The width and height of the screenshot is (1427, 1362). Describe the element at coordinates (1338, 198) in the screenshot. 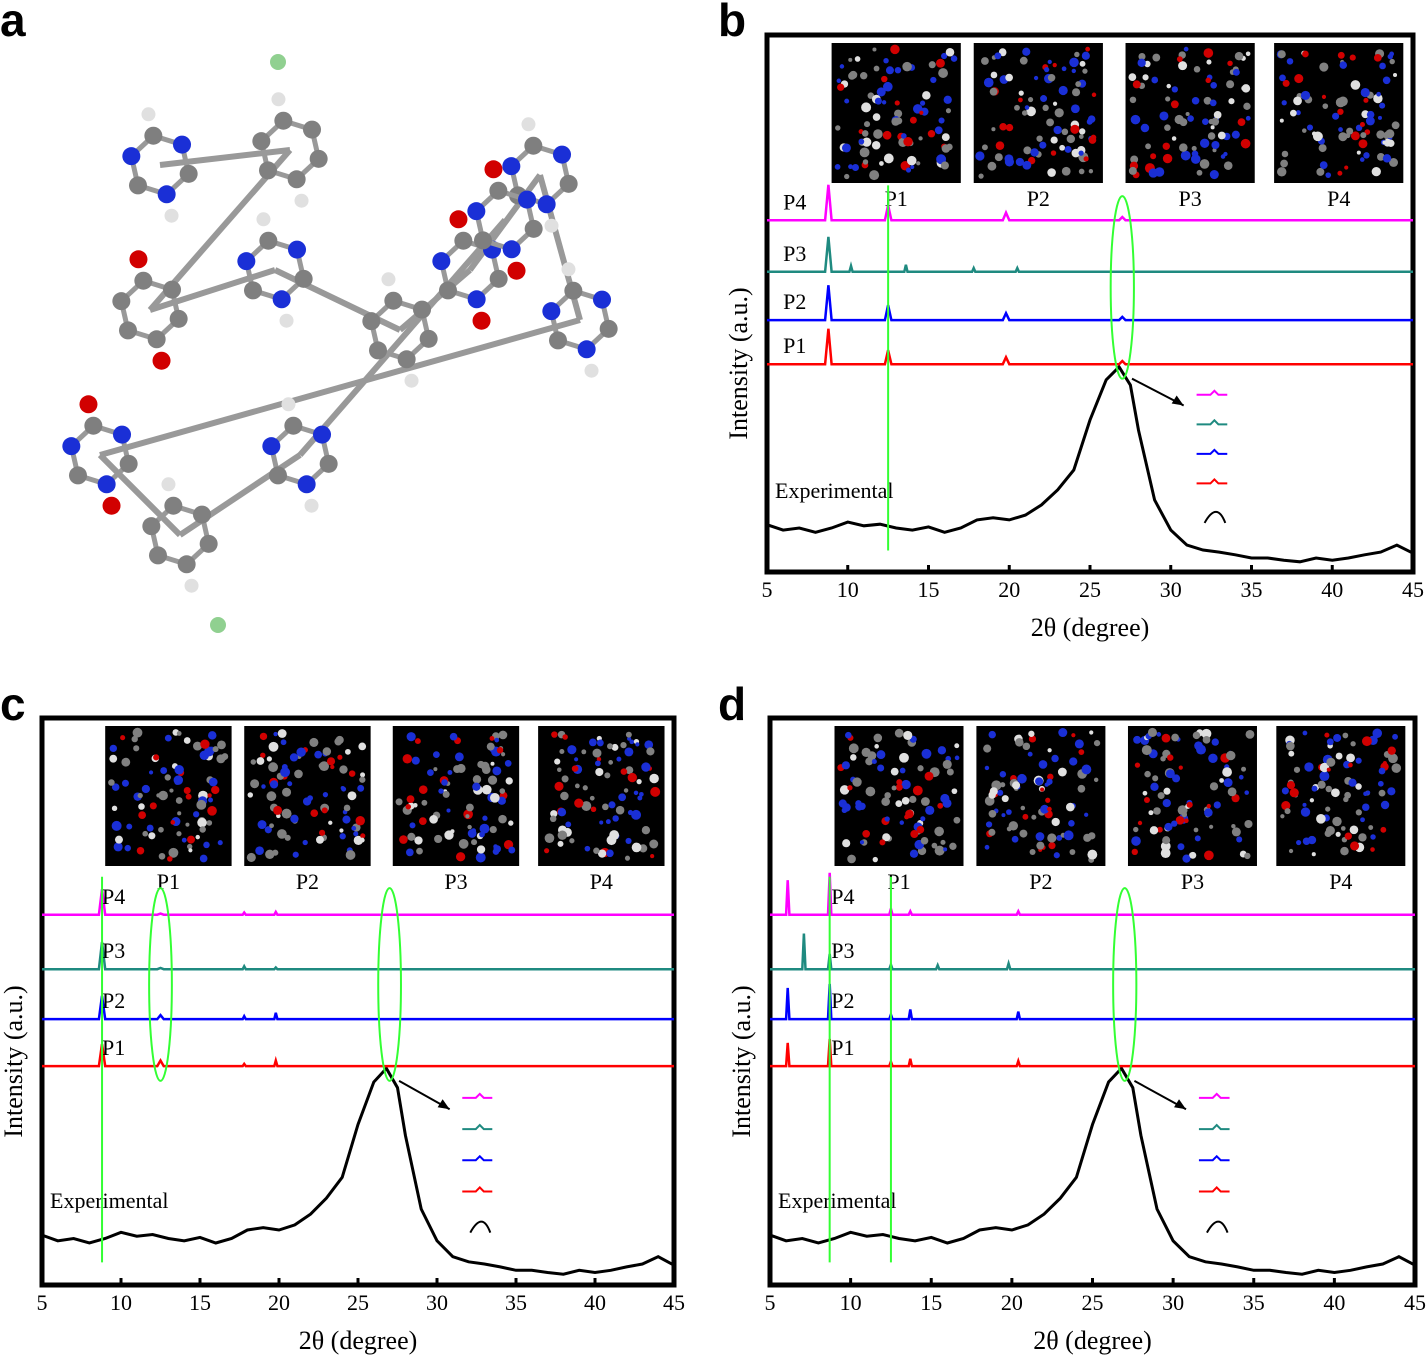

I see `inset-label: P4` at that location.